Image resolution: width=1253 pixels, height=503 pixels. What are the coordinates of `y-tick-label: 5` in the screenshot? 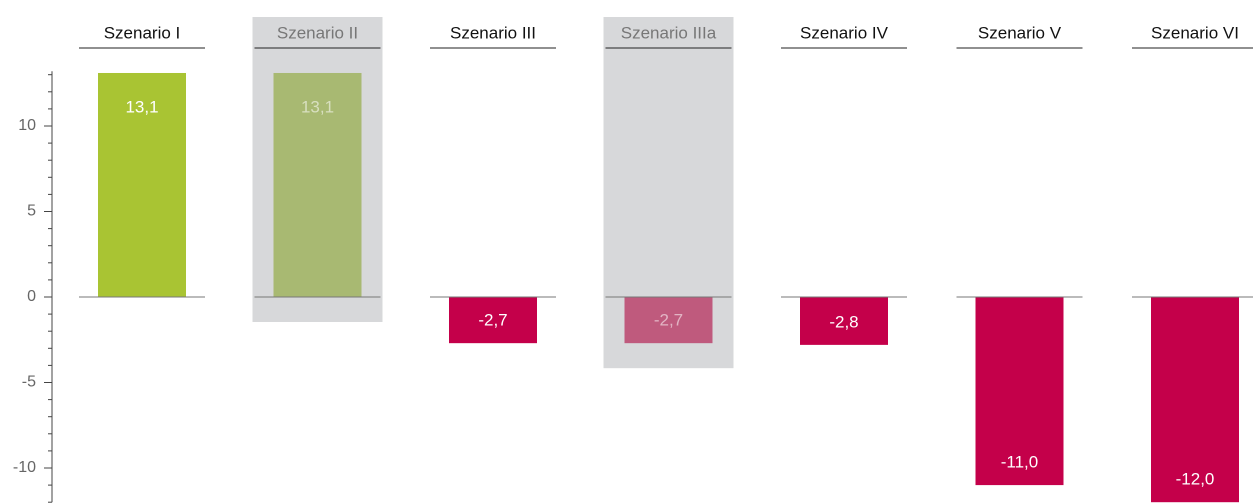 It's located at (31, 211).